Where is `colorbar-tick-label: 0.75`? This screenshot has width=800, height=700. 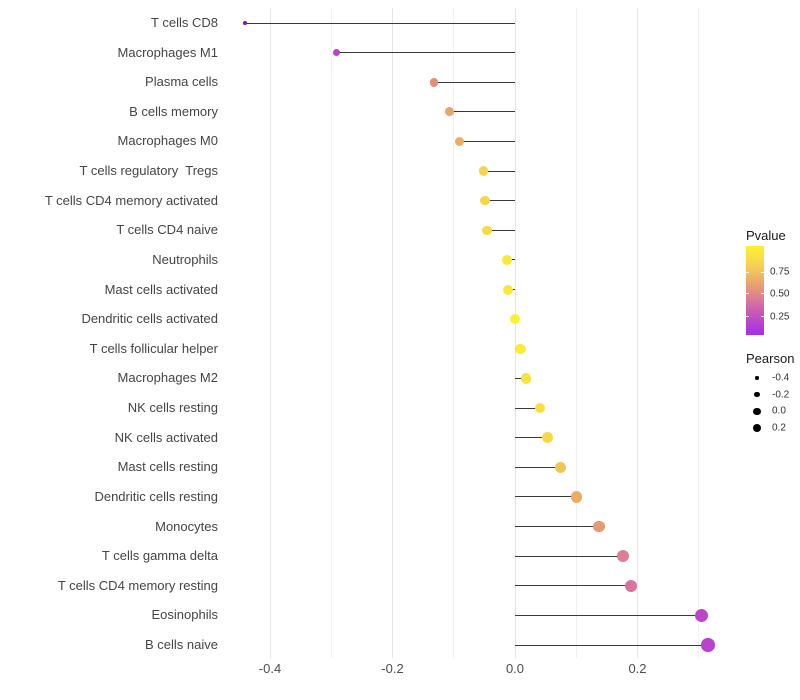
colorbar-tick-label: 0.75 is located at coordinates (780, 272).